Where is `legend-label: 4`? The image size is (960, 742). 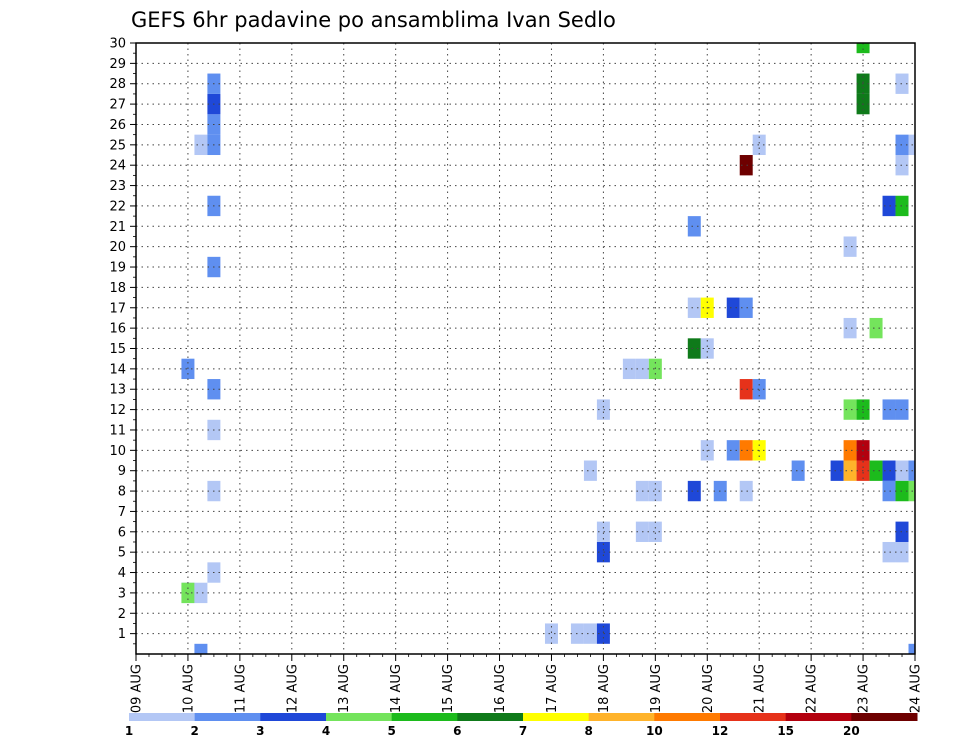
legend-label: 4 is located at coordinates (326, 731).